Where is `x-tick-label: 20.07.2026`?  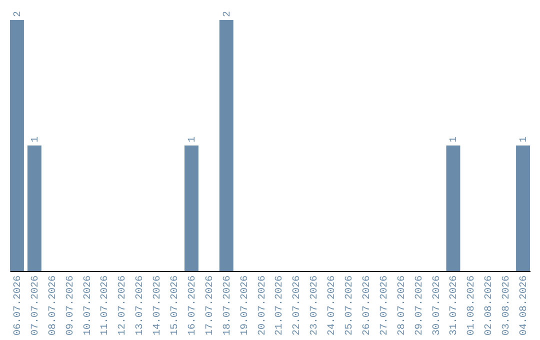 x-tick-label: 20.07.2026 is located at coordinates (262, 306).